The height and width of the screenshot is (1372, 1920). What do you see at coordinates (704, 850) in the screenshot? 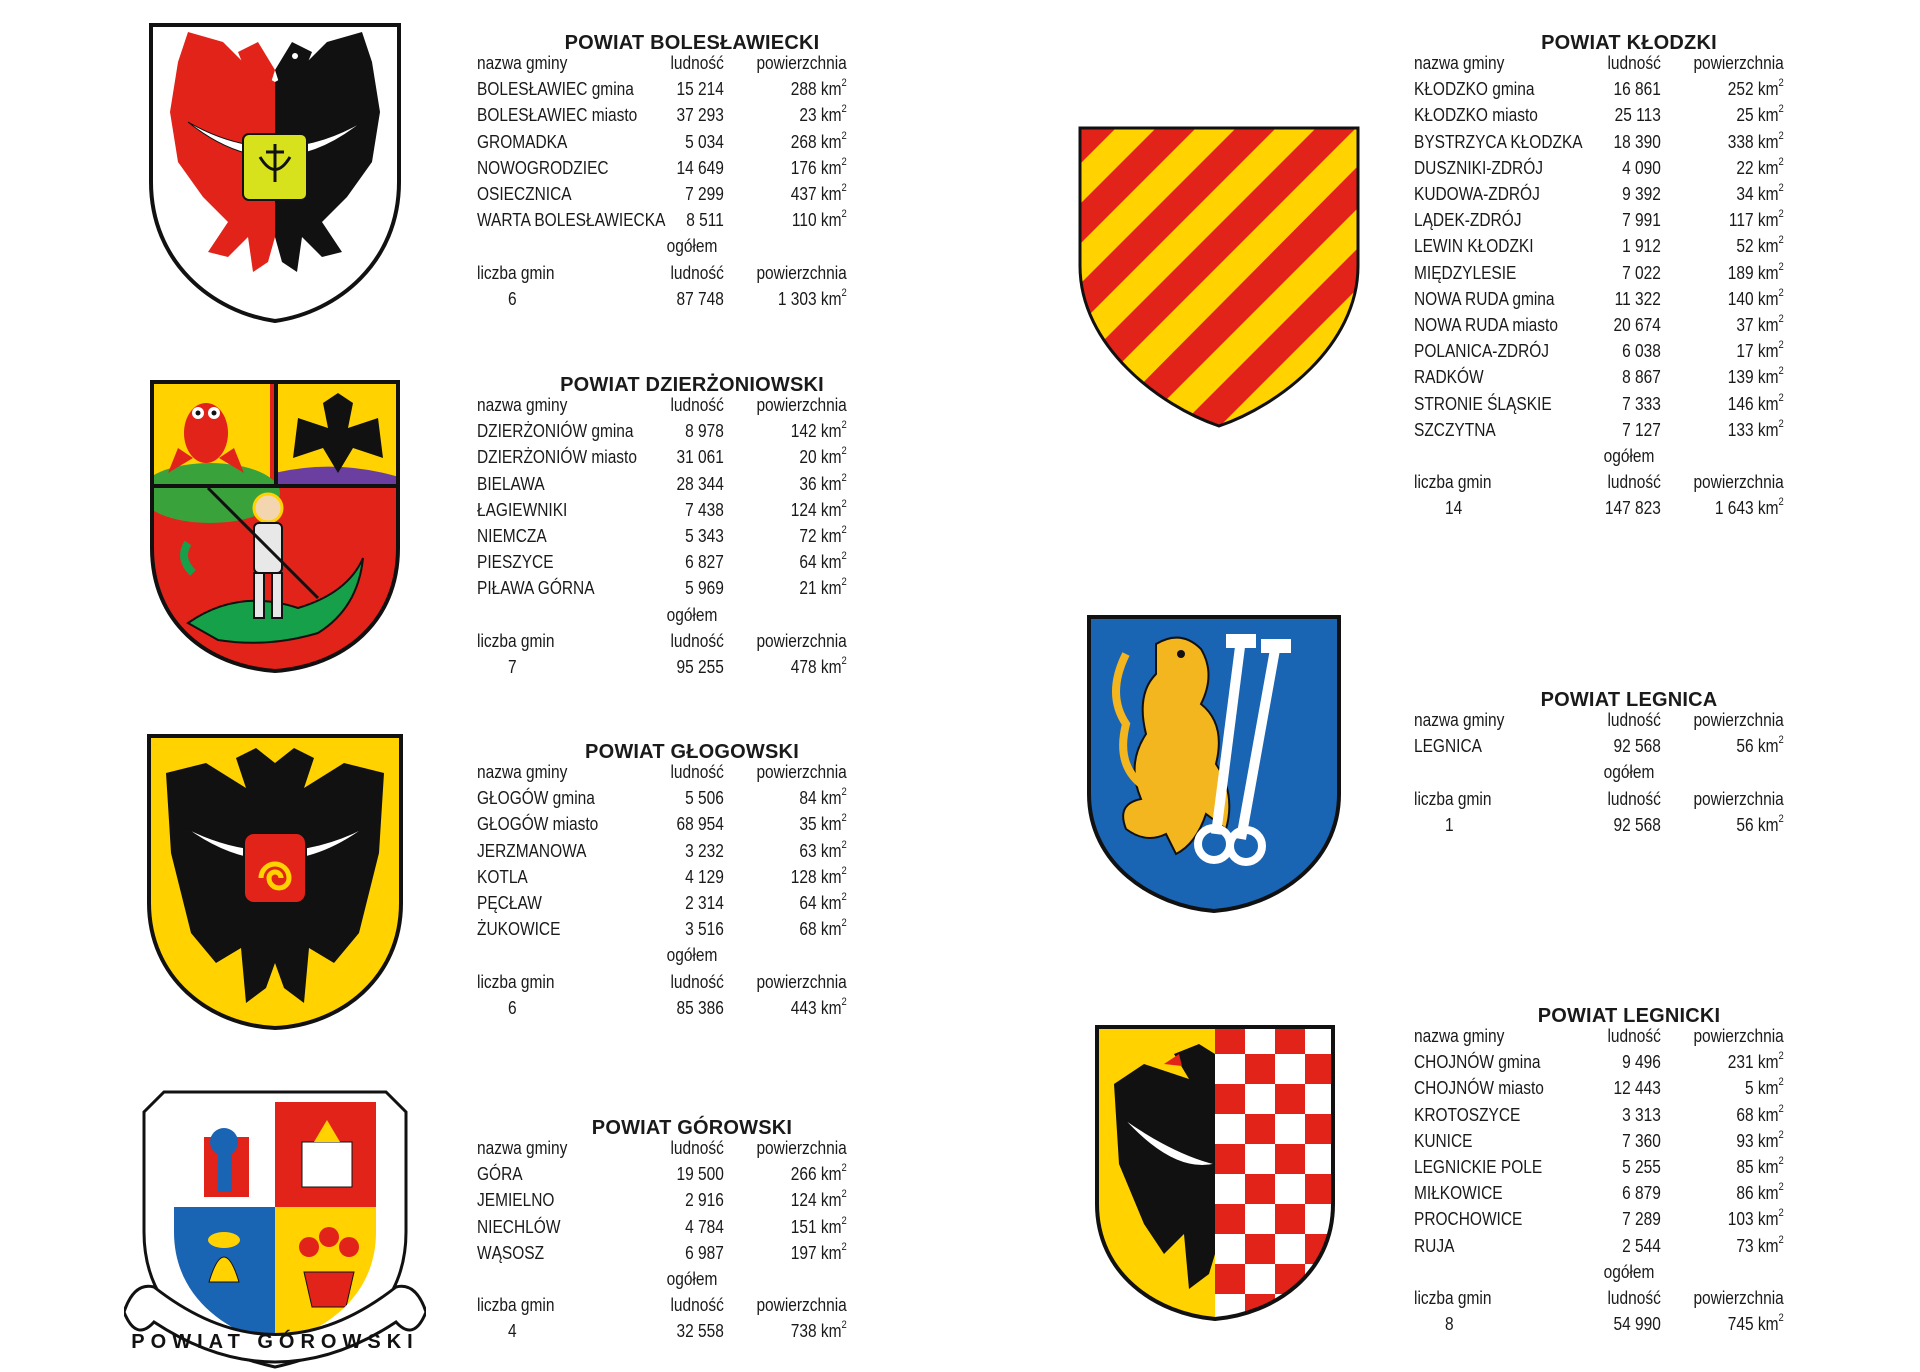
I see `gmina-population: 3 232` at bounding box center [704, 850].